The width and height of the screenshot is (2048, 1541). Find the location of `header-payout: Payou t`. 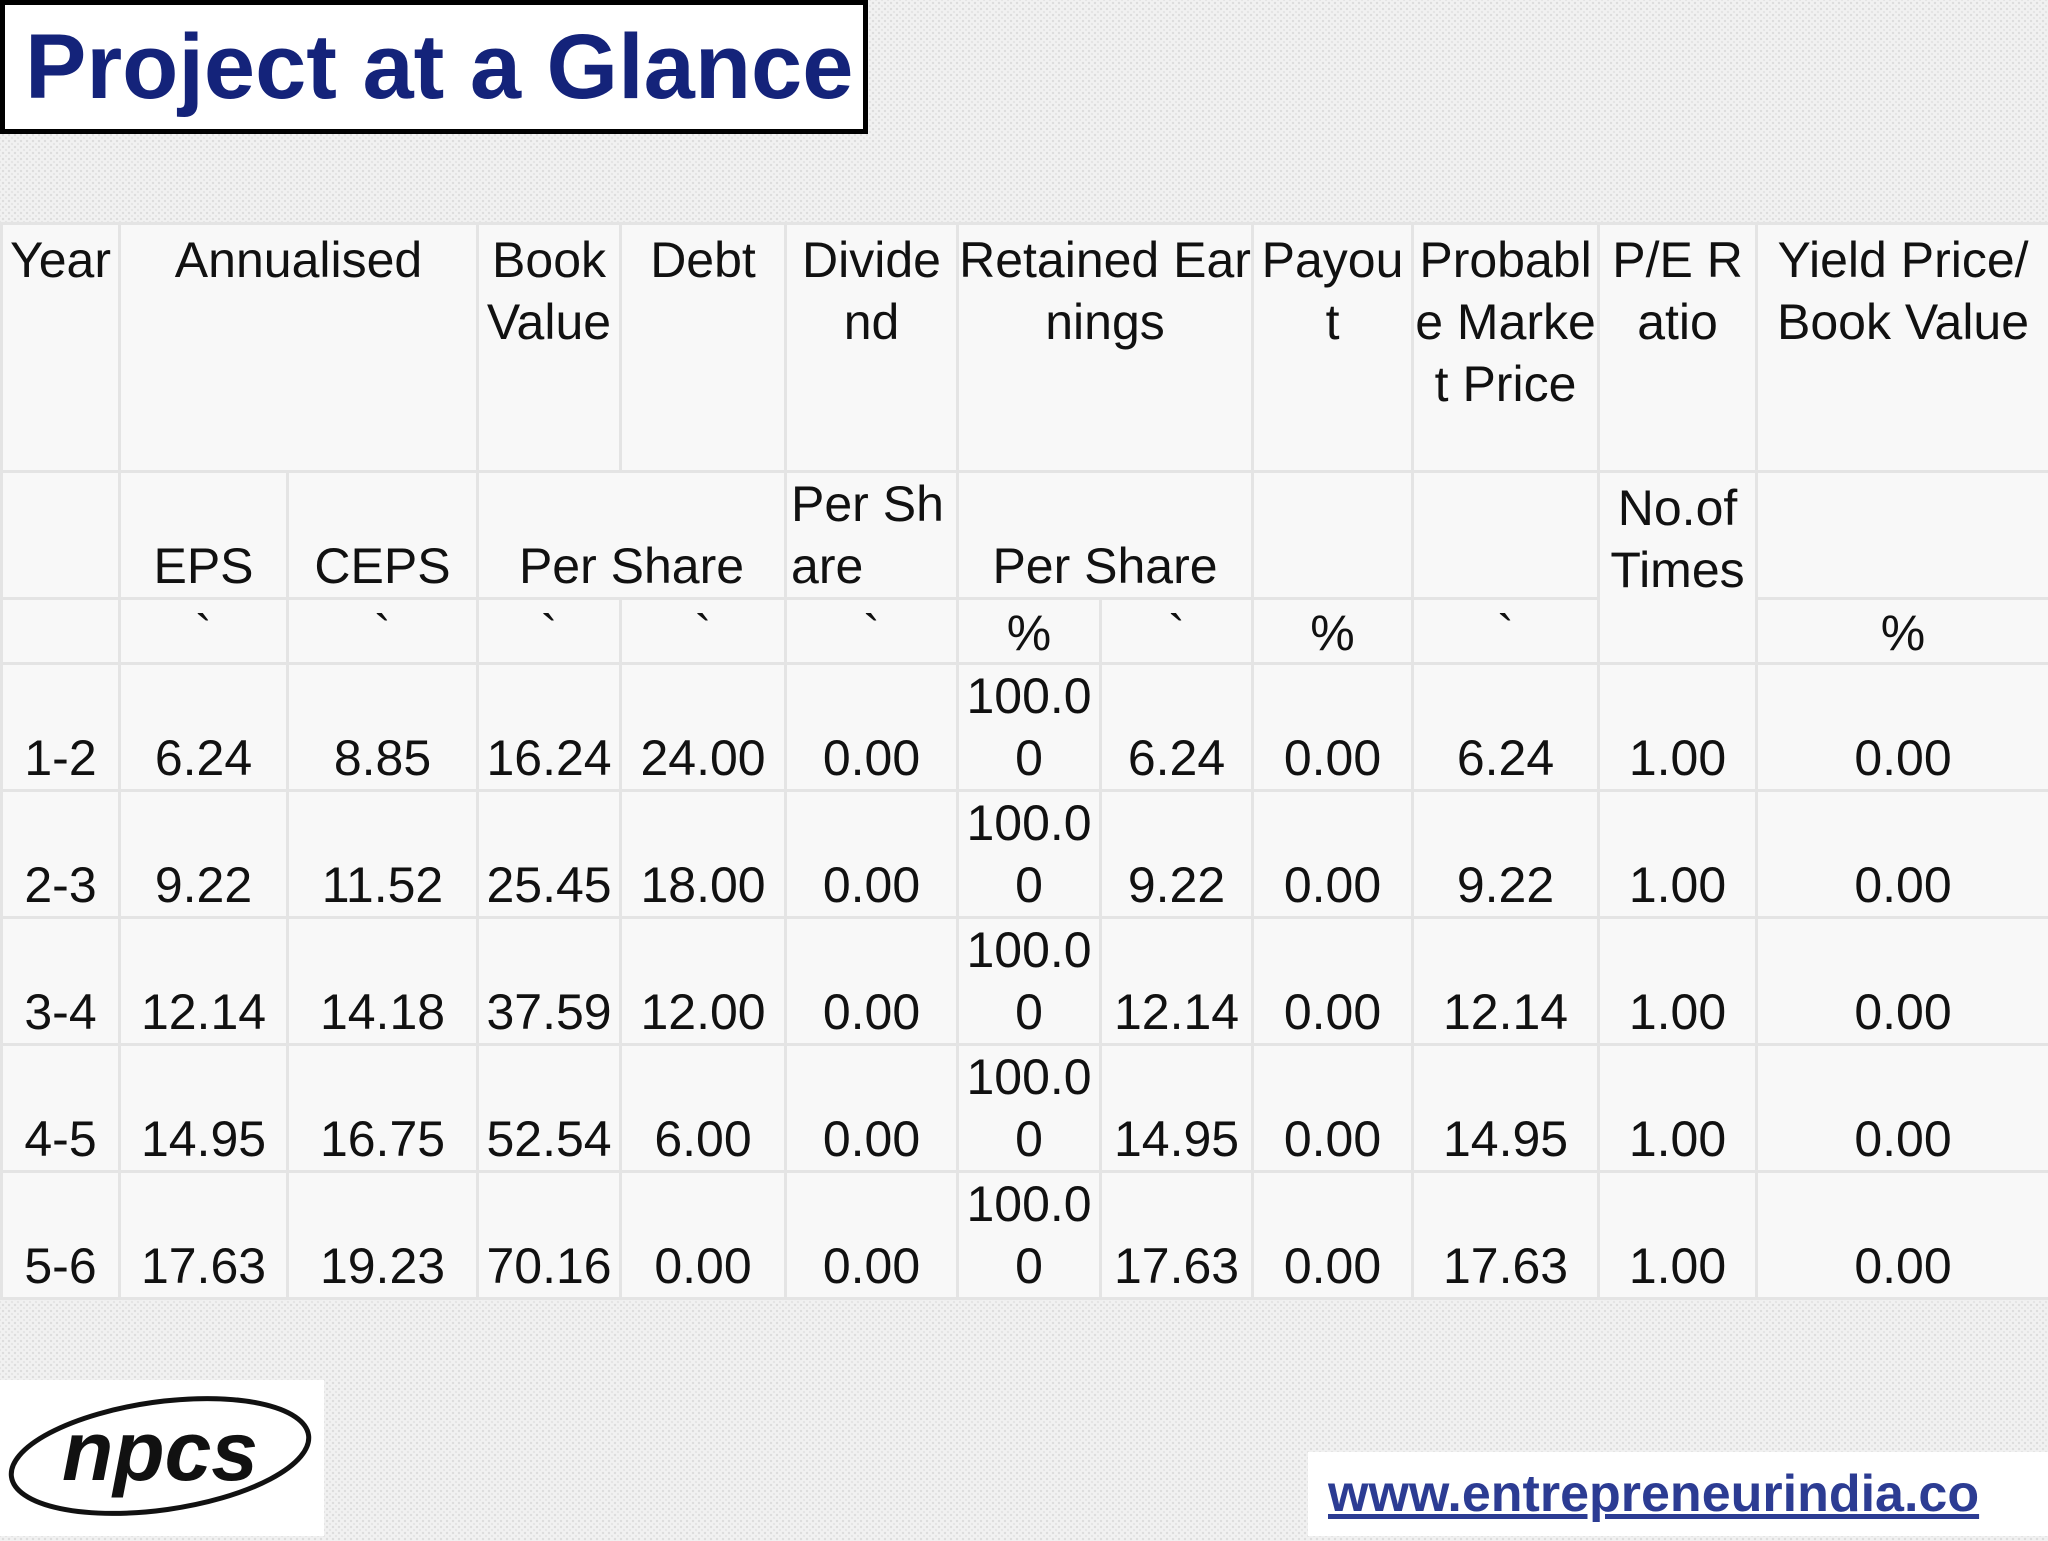

header-payout: Payou t is located at coordinates (1333, 348).